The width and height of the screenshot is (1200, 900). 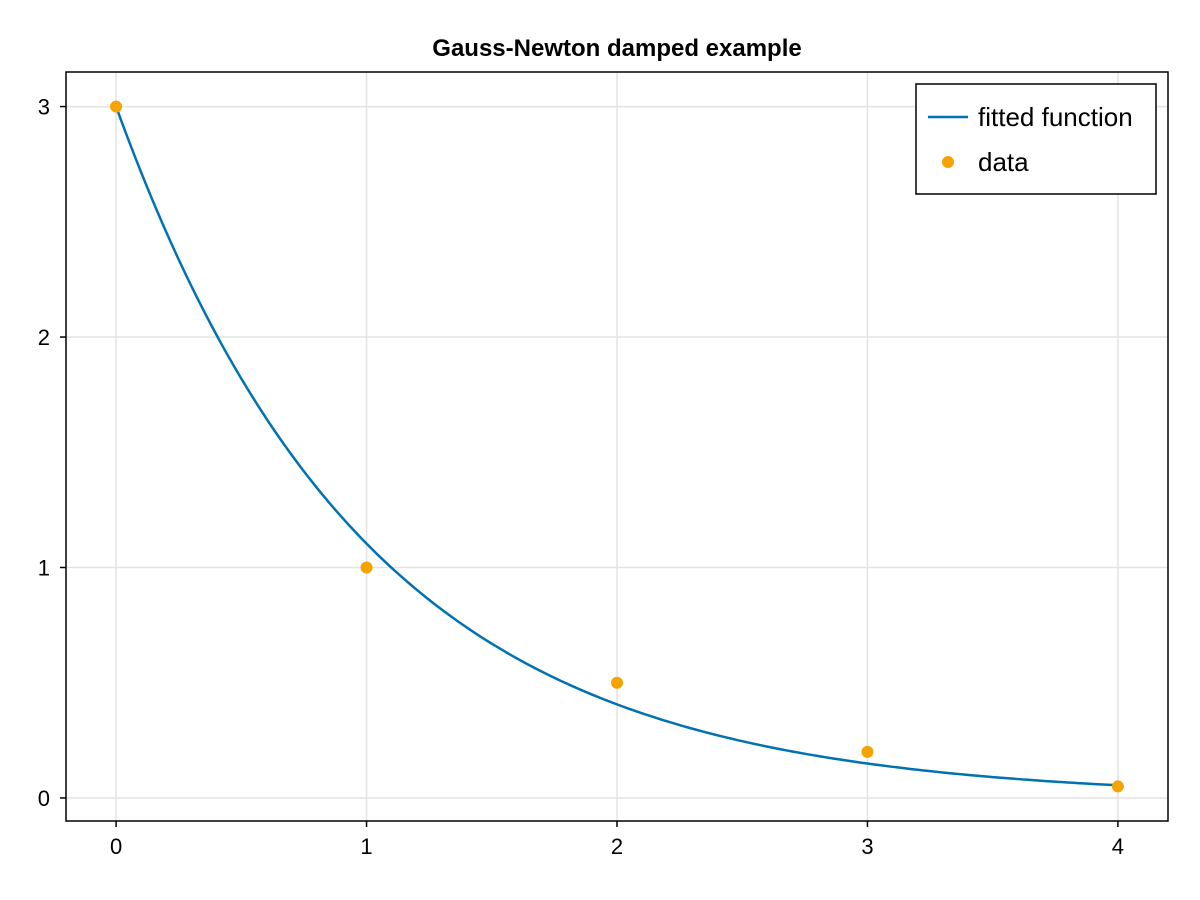 What do you see at coordinates (948, 162) in the screenshot?
I see `legend-swatch-marker` at bounding box center [948, 162].